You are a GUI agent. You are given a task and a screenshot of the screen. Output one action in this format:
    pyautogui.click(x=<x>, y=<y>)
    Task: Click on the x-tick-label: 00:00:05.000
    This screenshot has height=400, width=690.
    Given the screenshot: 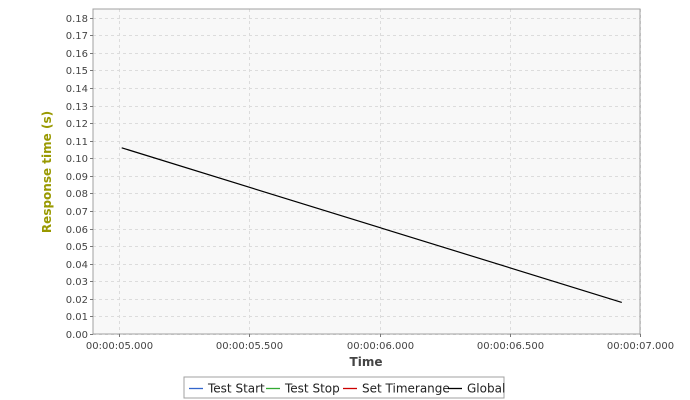 What is the action you would take?
    pyautogui.click(x=119, y=346)
    